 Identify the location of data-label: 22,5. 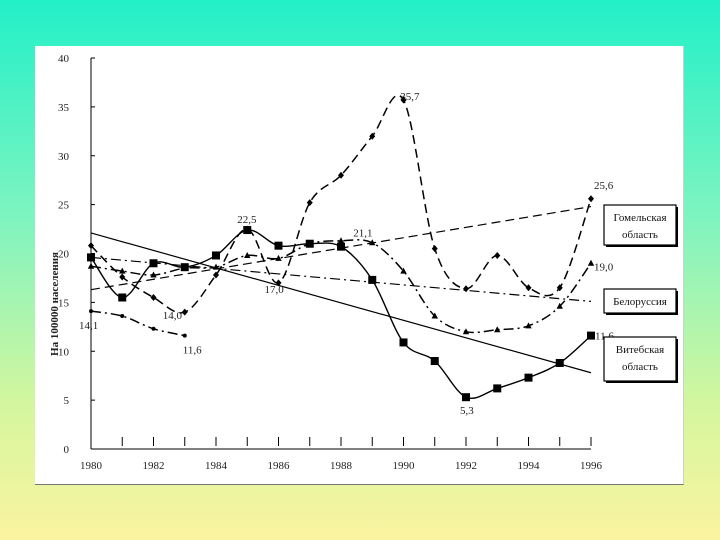
(247, 220).